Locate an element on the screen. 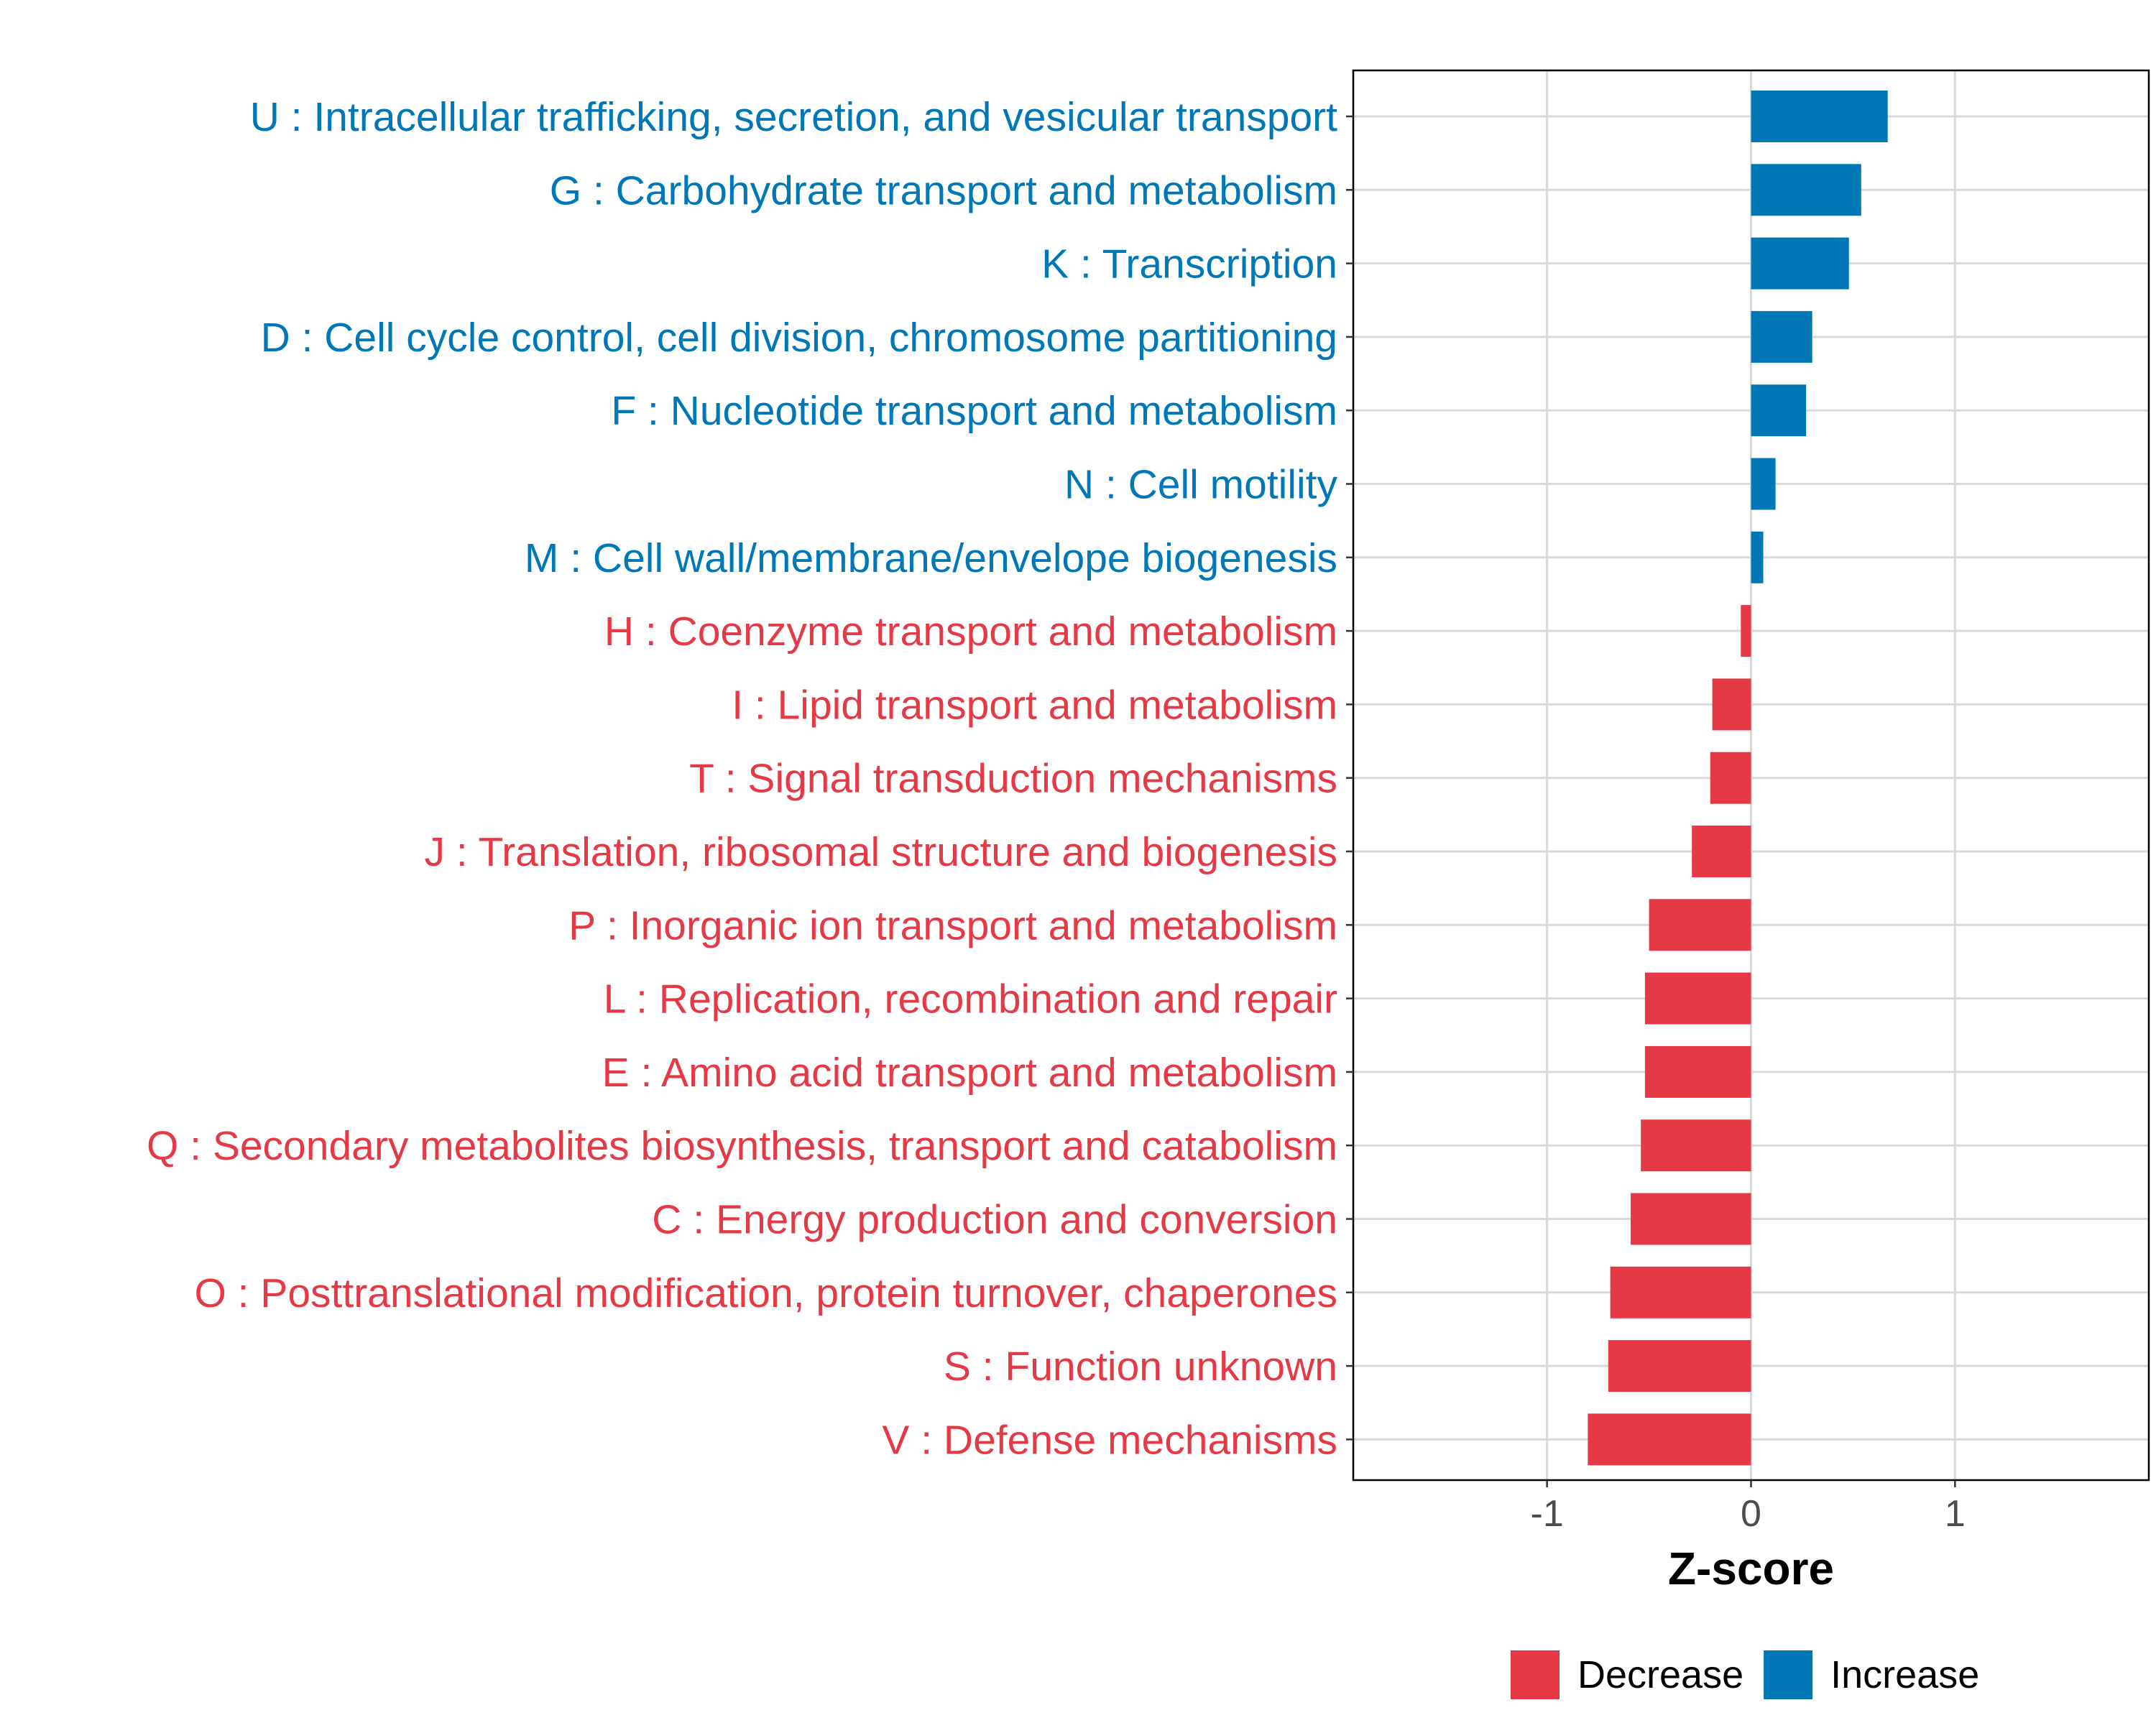 The width and height of the screenshot is (2156, 1728). bar-v is located at coordinates (1670, 1440).